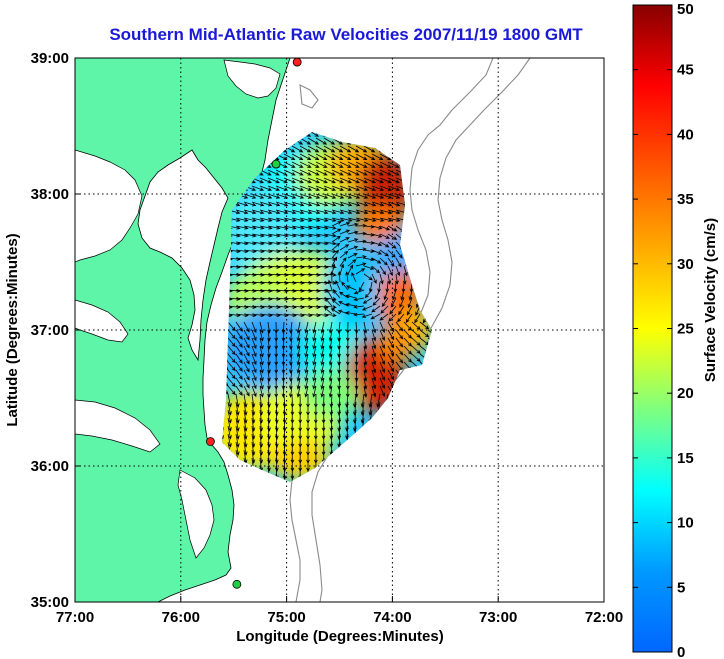  Describe the element at coordinates (685, 523) in the screenshot. I see `colorbar-tick-label: 10` at that location.